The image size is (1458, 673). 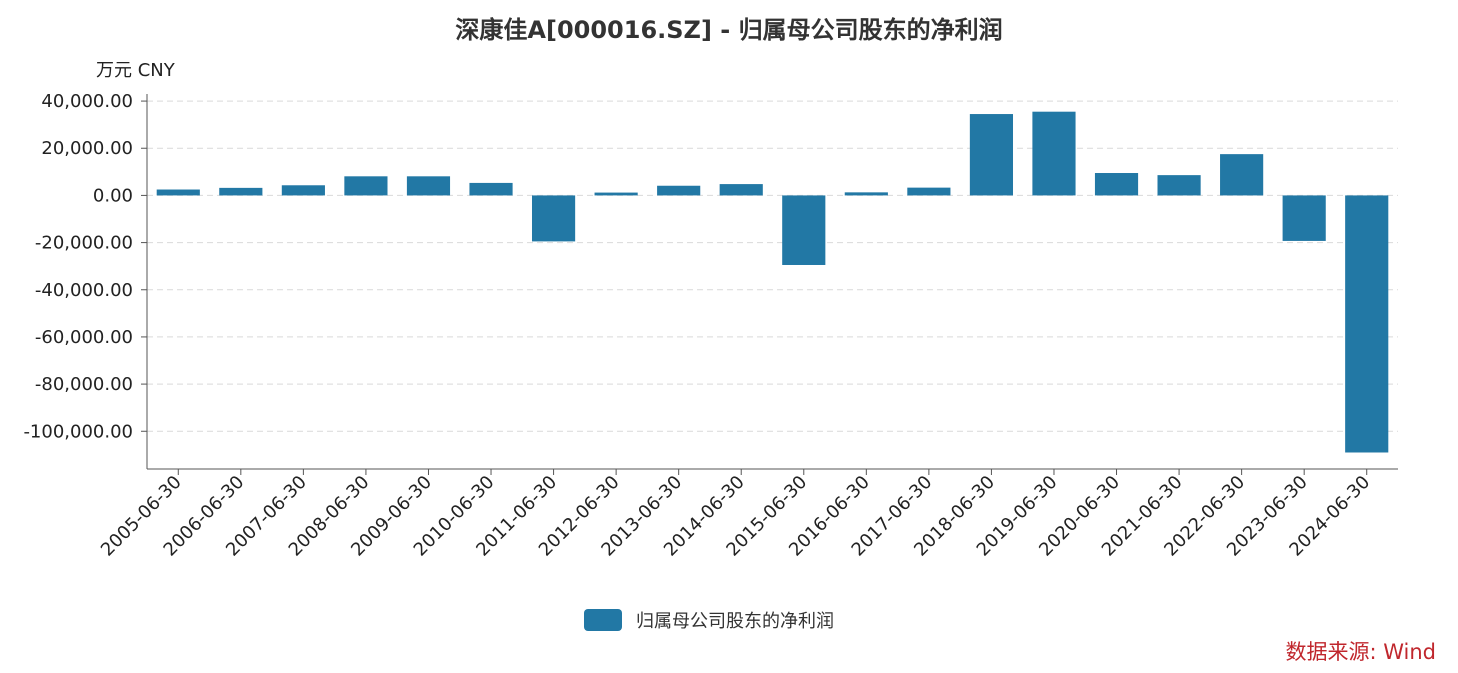 I want to click on data-source-label: 数据来源: Wind, so click(x=1360, y=652).